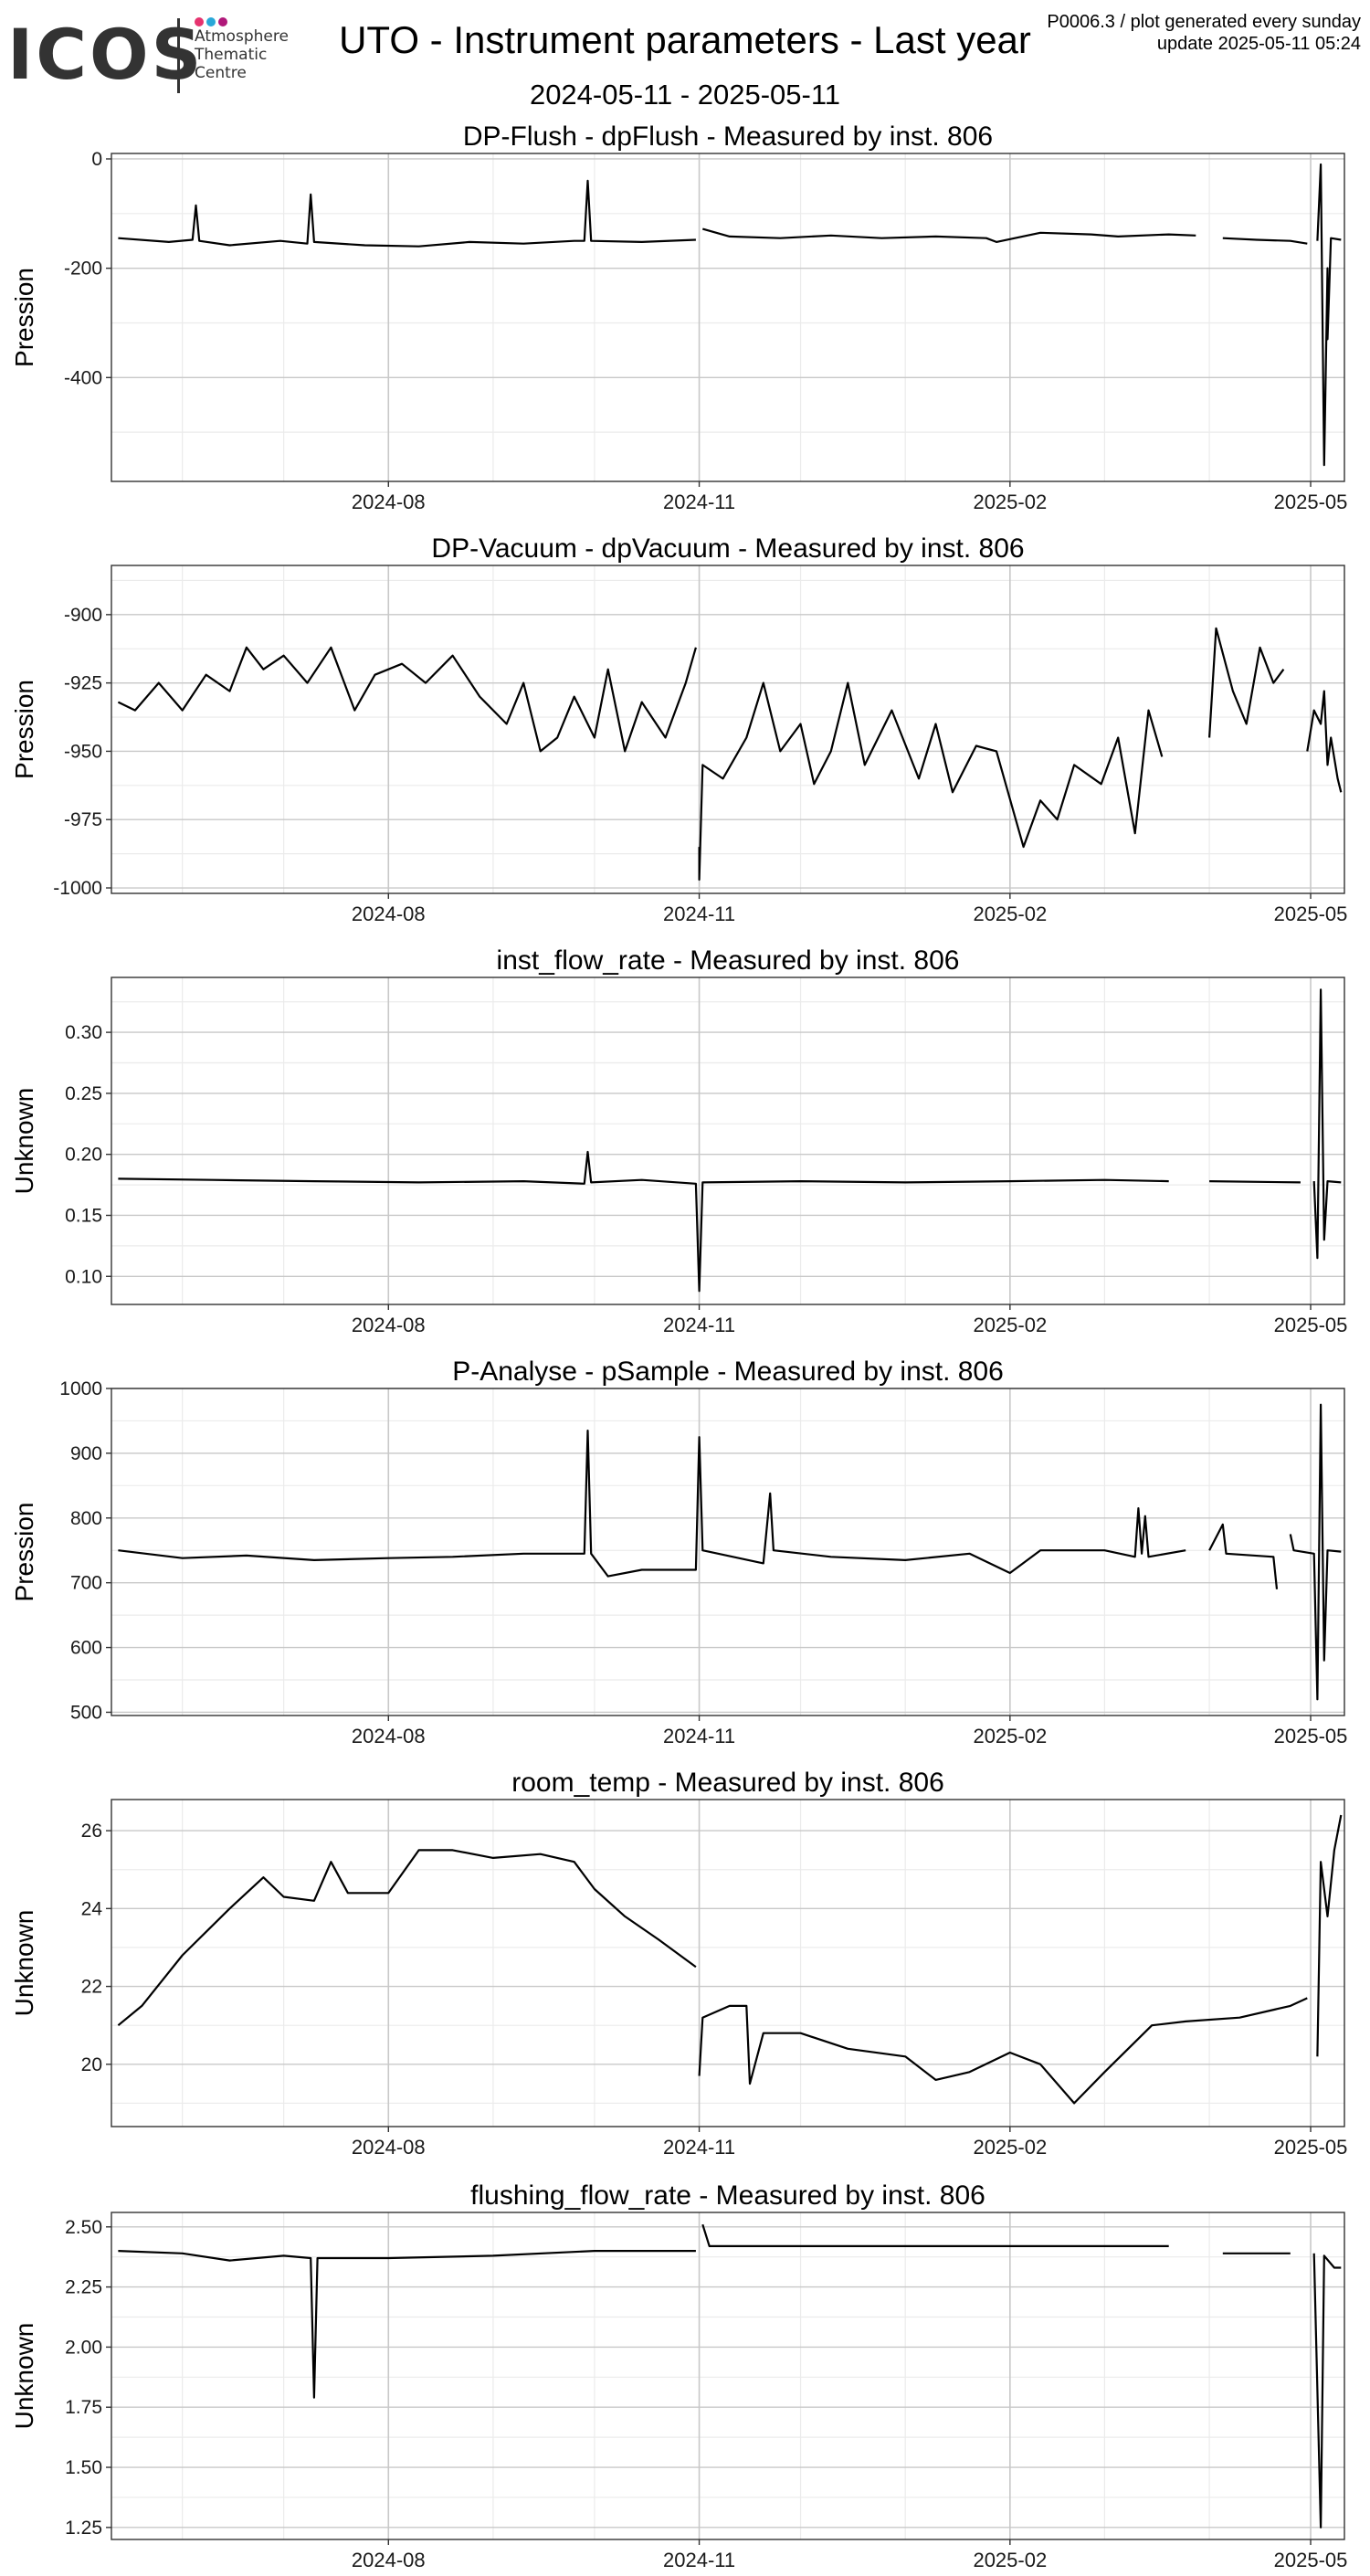 The width and height of the screenshot is (1370, 2576). I want to click on chart-title: inst_flow_rate - Measured by inst. 806, so click(728, 960).